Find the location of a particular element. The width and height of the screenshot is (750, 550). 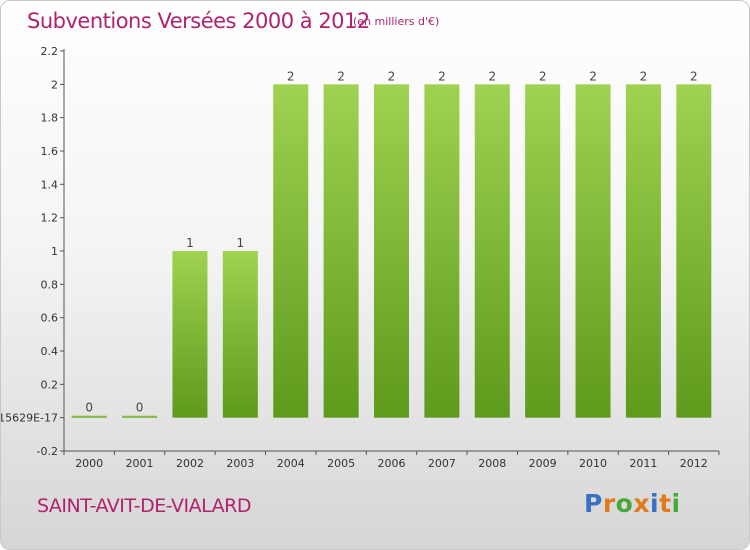

x-tick-label: 2007 is located at coordinates (442, 463).